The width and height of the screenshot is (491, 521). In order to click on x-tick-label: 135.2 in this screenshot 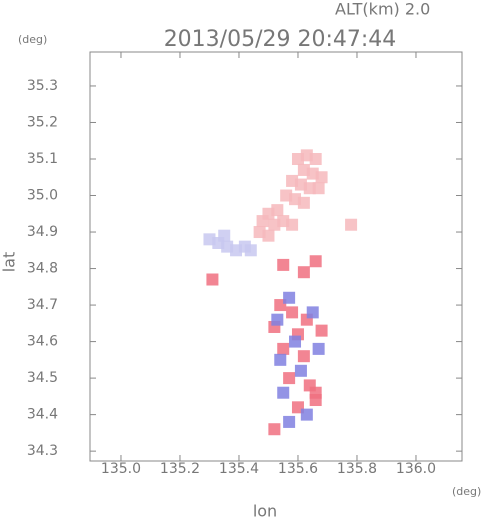, I will do `click(180, 469)`.